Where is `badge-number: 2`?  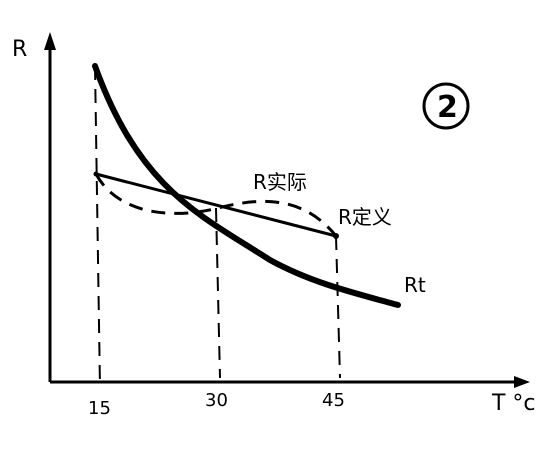
badge-number: 2 is located at coordinates (447, 107).